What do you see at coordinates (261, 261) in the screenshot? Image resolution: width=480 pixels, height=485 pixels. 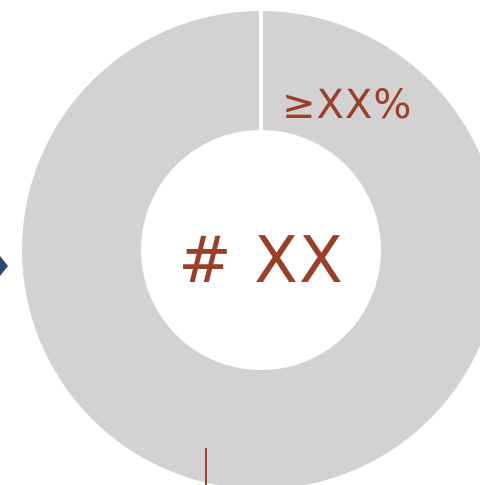 I see `center-label: # XX` at bounding box center [261, 261].